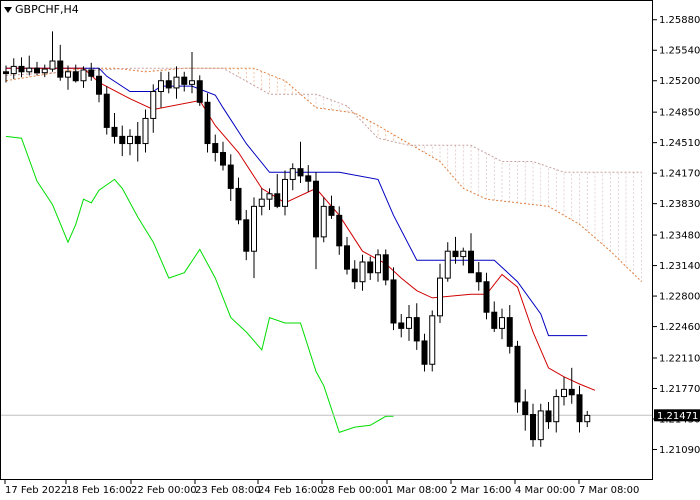  I want to click on x-tick-label: 28 Feb 00:00, so click(355, 490).